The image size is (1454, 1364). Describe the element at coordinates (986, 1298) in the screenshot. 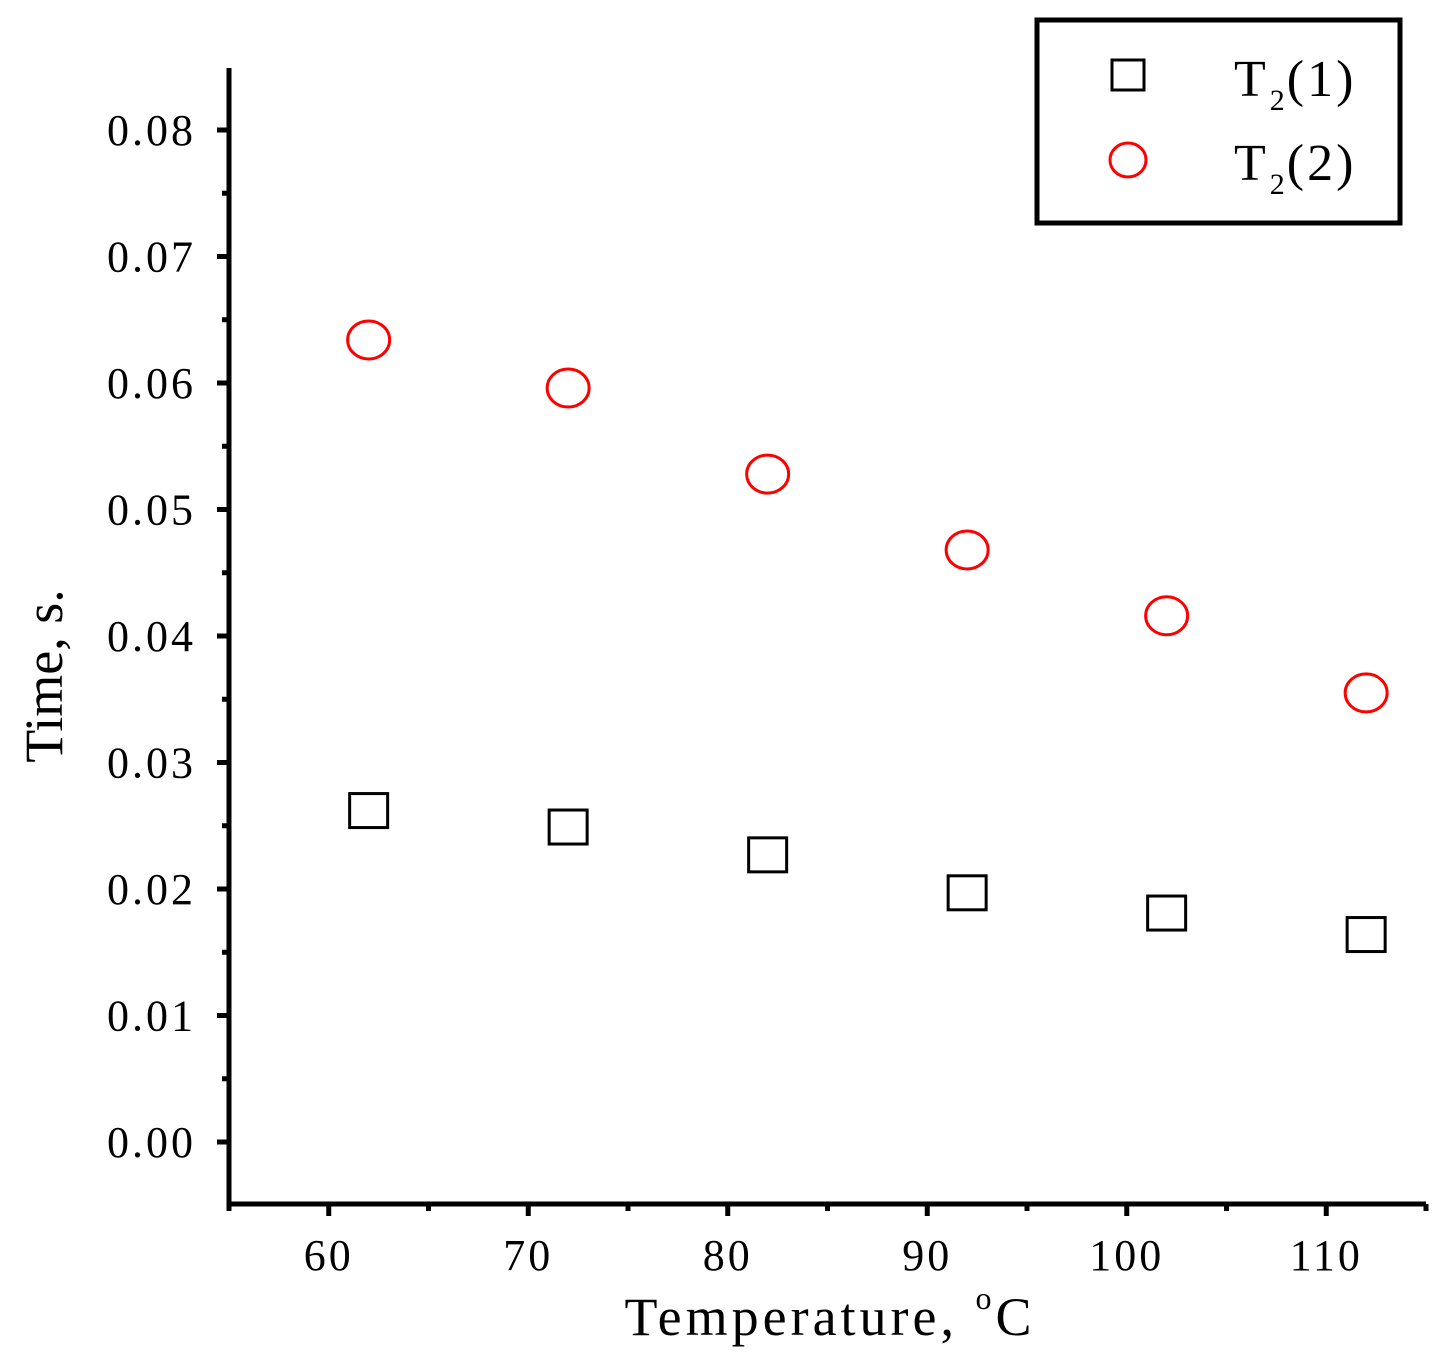

I see `x-axis-title-degree: o` at that location.